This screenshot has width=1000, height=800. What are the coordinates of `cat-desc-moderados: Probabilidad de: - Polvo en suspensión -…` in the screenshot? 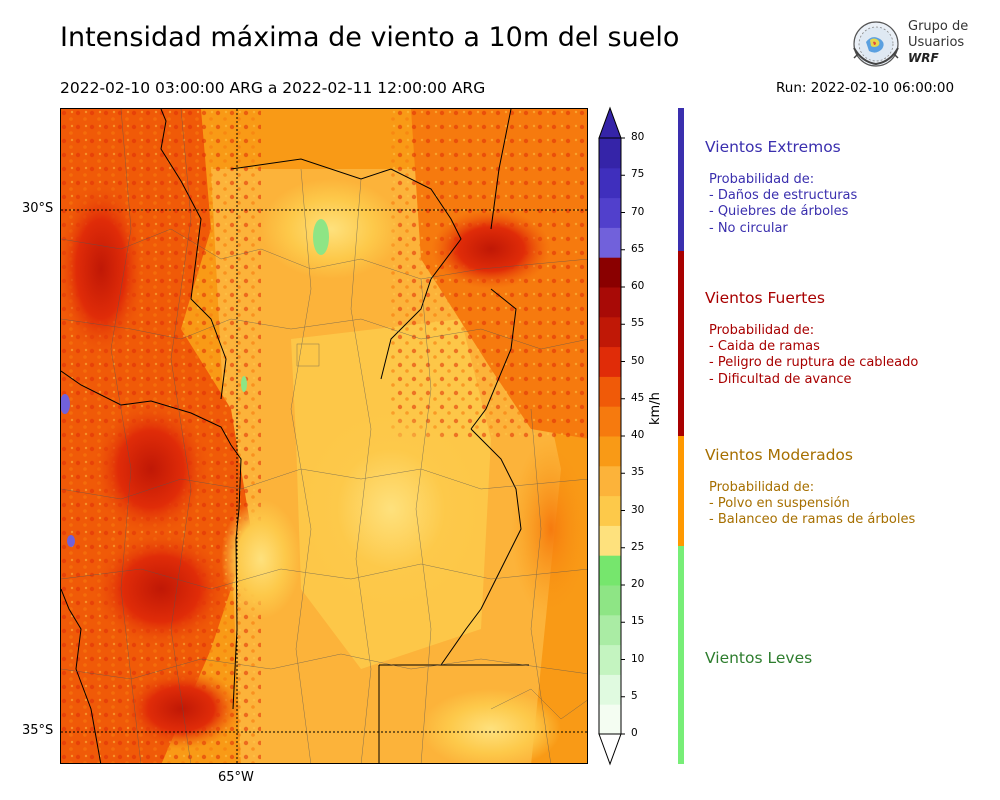 It's located at (812, 504).